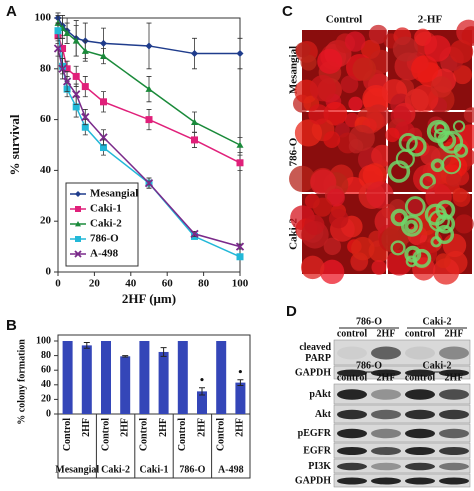 This screenshot has width=474, height=491. Describe the element at coordinates (154, 469) in the screenshot. I see `group-label: Caki-1` at that location.